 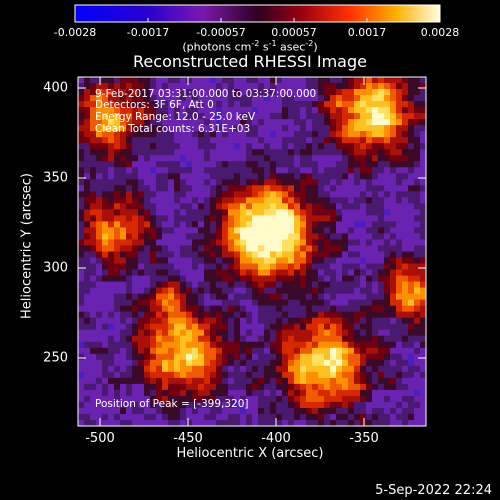 I want to click on info-time-range: 9-Feb-2017 03:31:00.000 to 03:37:00.000, so click(x=206, y=94).